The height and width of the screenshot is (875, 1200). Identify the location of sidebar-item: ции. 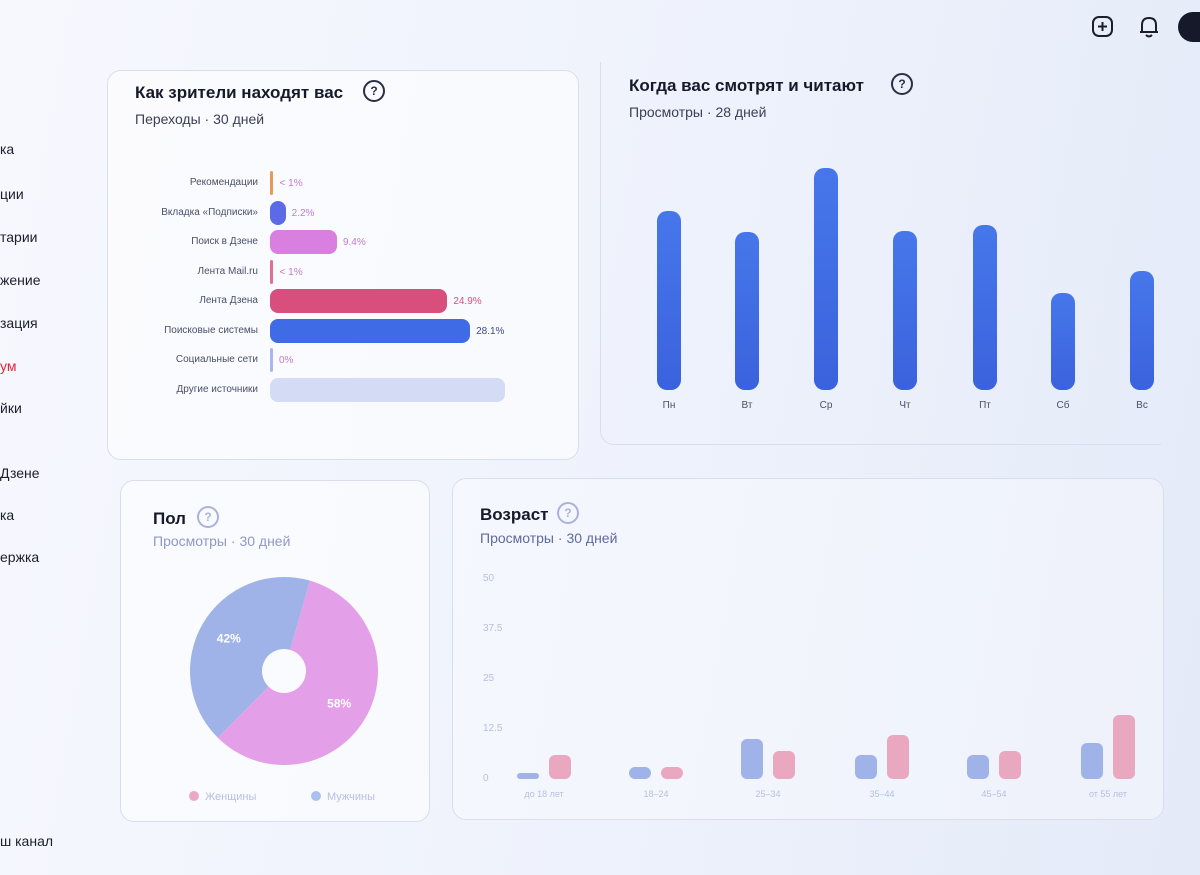
(12, 194).